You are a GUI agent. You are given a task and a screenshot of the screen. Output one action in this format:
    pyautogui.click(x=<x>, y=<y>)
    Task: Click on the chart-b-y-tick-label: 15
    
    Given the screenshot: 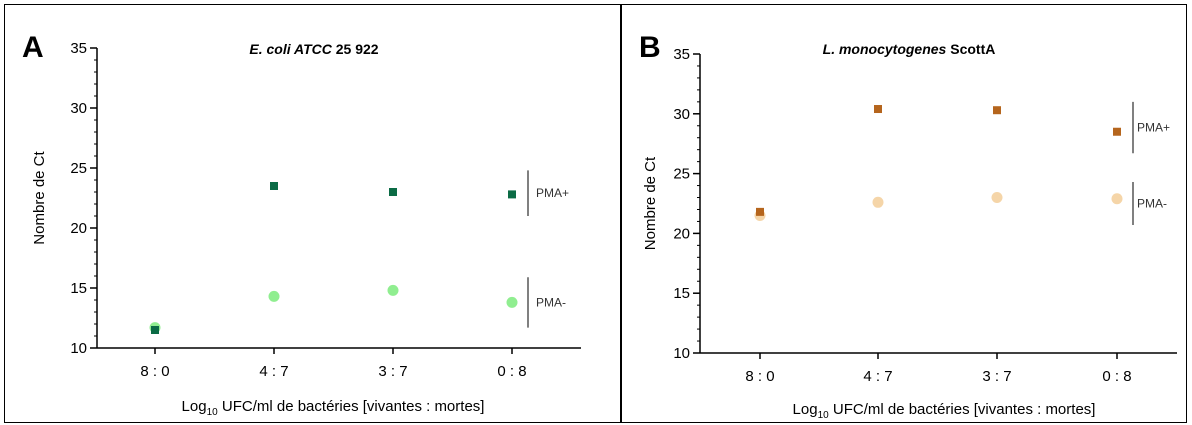 What is the action you would take?
    pyautogui.click(x=681, y=293)
    